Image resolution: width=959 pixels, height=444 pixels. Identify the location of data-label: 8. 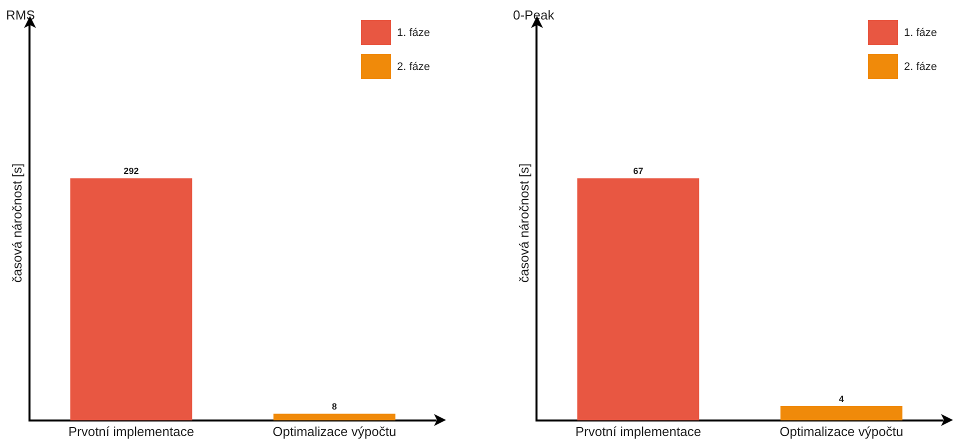
(334, 407).